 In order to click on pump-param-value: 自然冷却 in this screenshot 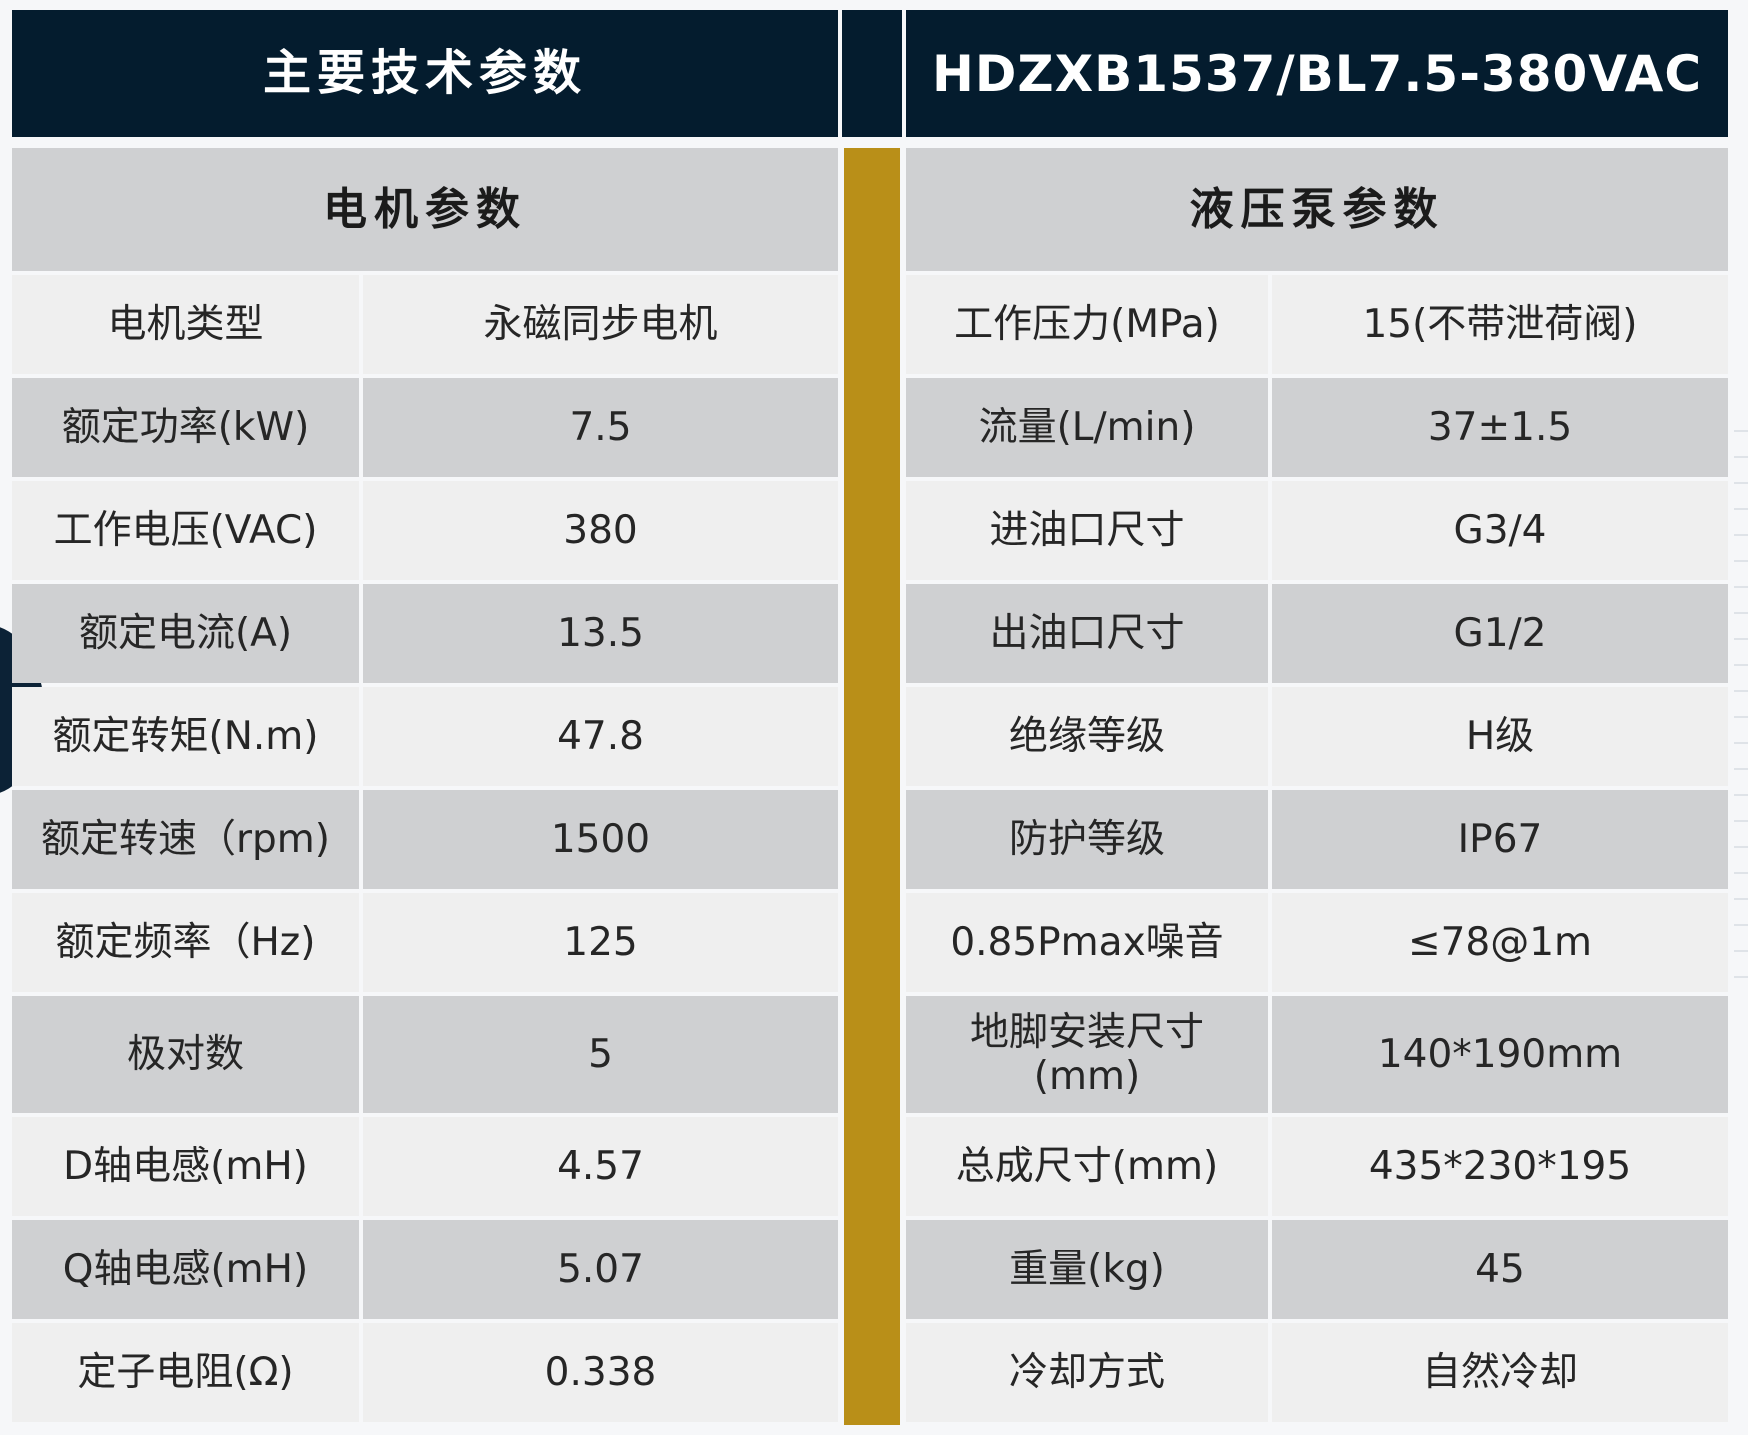, I will do `click(1500, 1372)`.